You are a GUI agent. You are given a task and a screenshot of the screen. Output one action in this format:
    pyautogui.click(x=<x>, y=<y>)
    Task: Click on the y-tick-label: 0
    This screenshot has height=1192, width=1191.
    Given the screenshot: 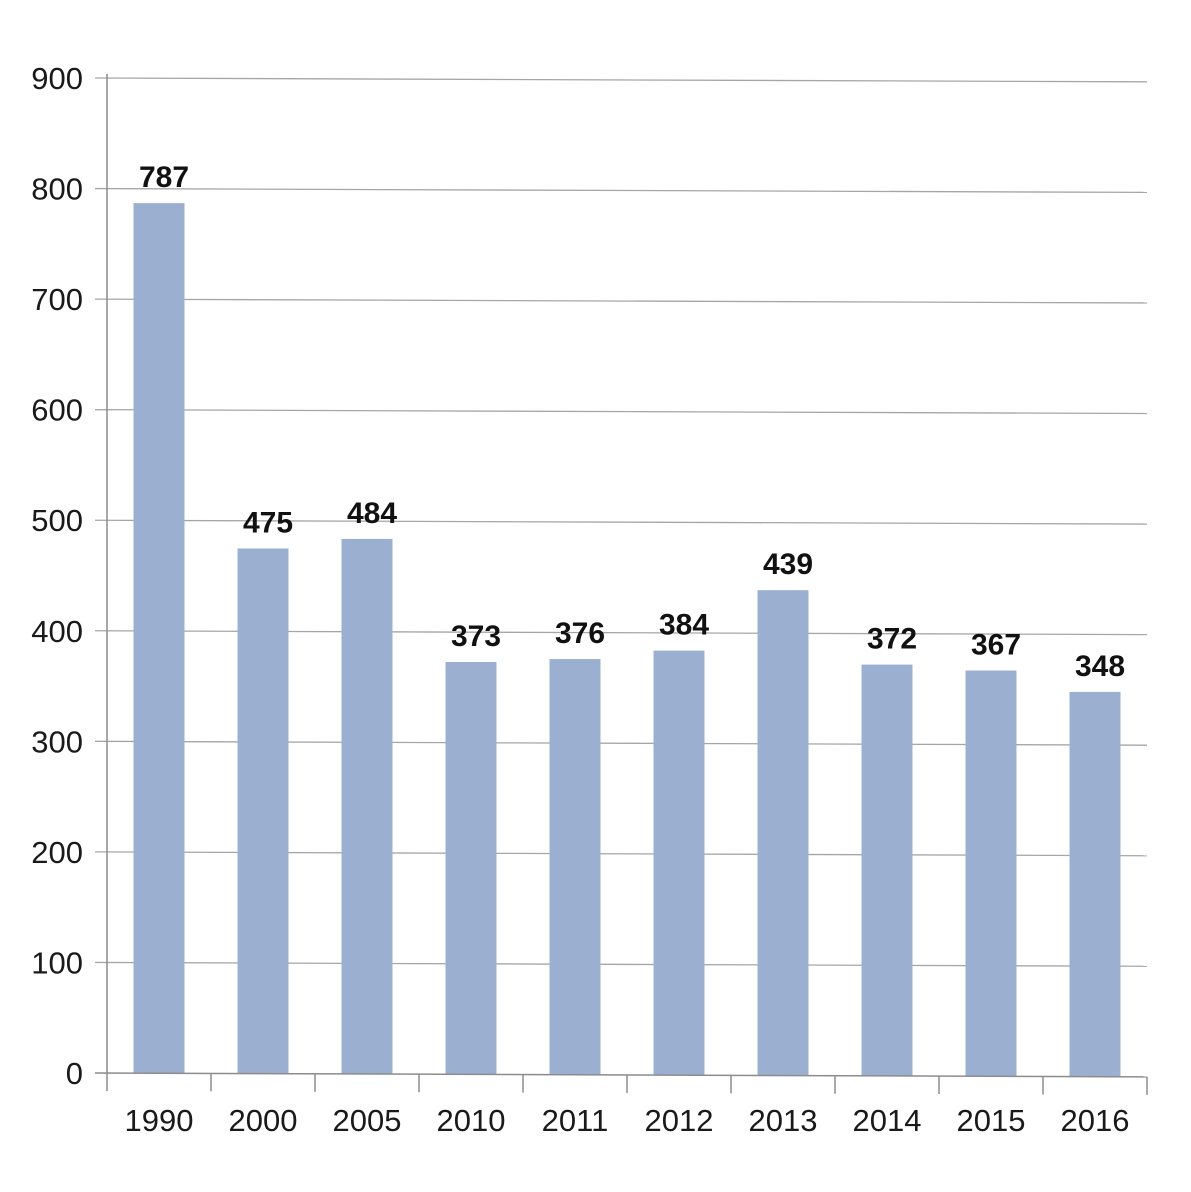 What is the action you would take?
    pyautogui.click(x=74, y=1073)
    